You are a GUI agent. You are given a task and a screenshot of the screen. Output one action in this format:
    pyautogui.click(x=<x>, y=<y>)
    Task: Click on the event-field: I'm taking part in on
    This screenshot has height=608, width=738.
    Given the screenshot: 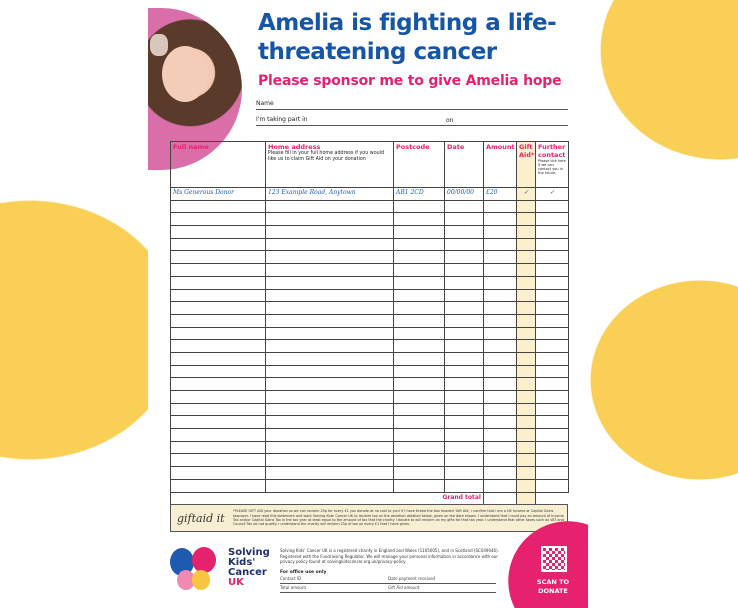 What is the action you would take?
    pyautogui.click(x=412, y=121)
    